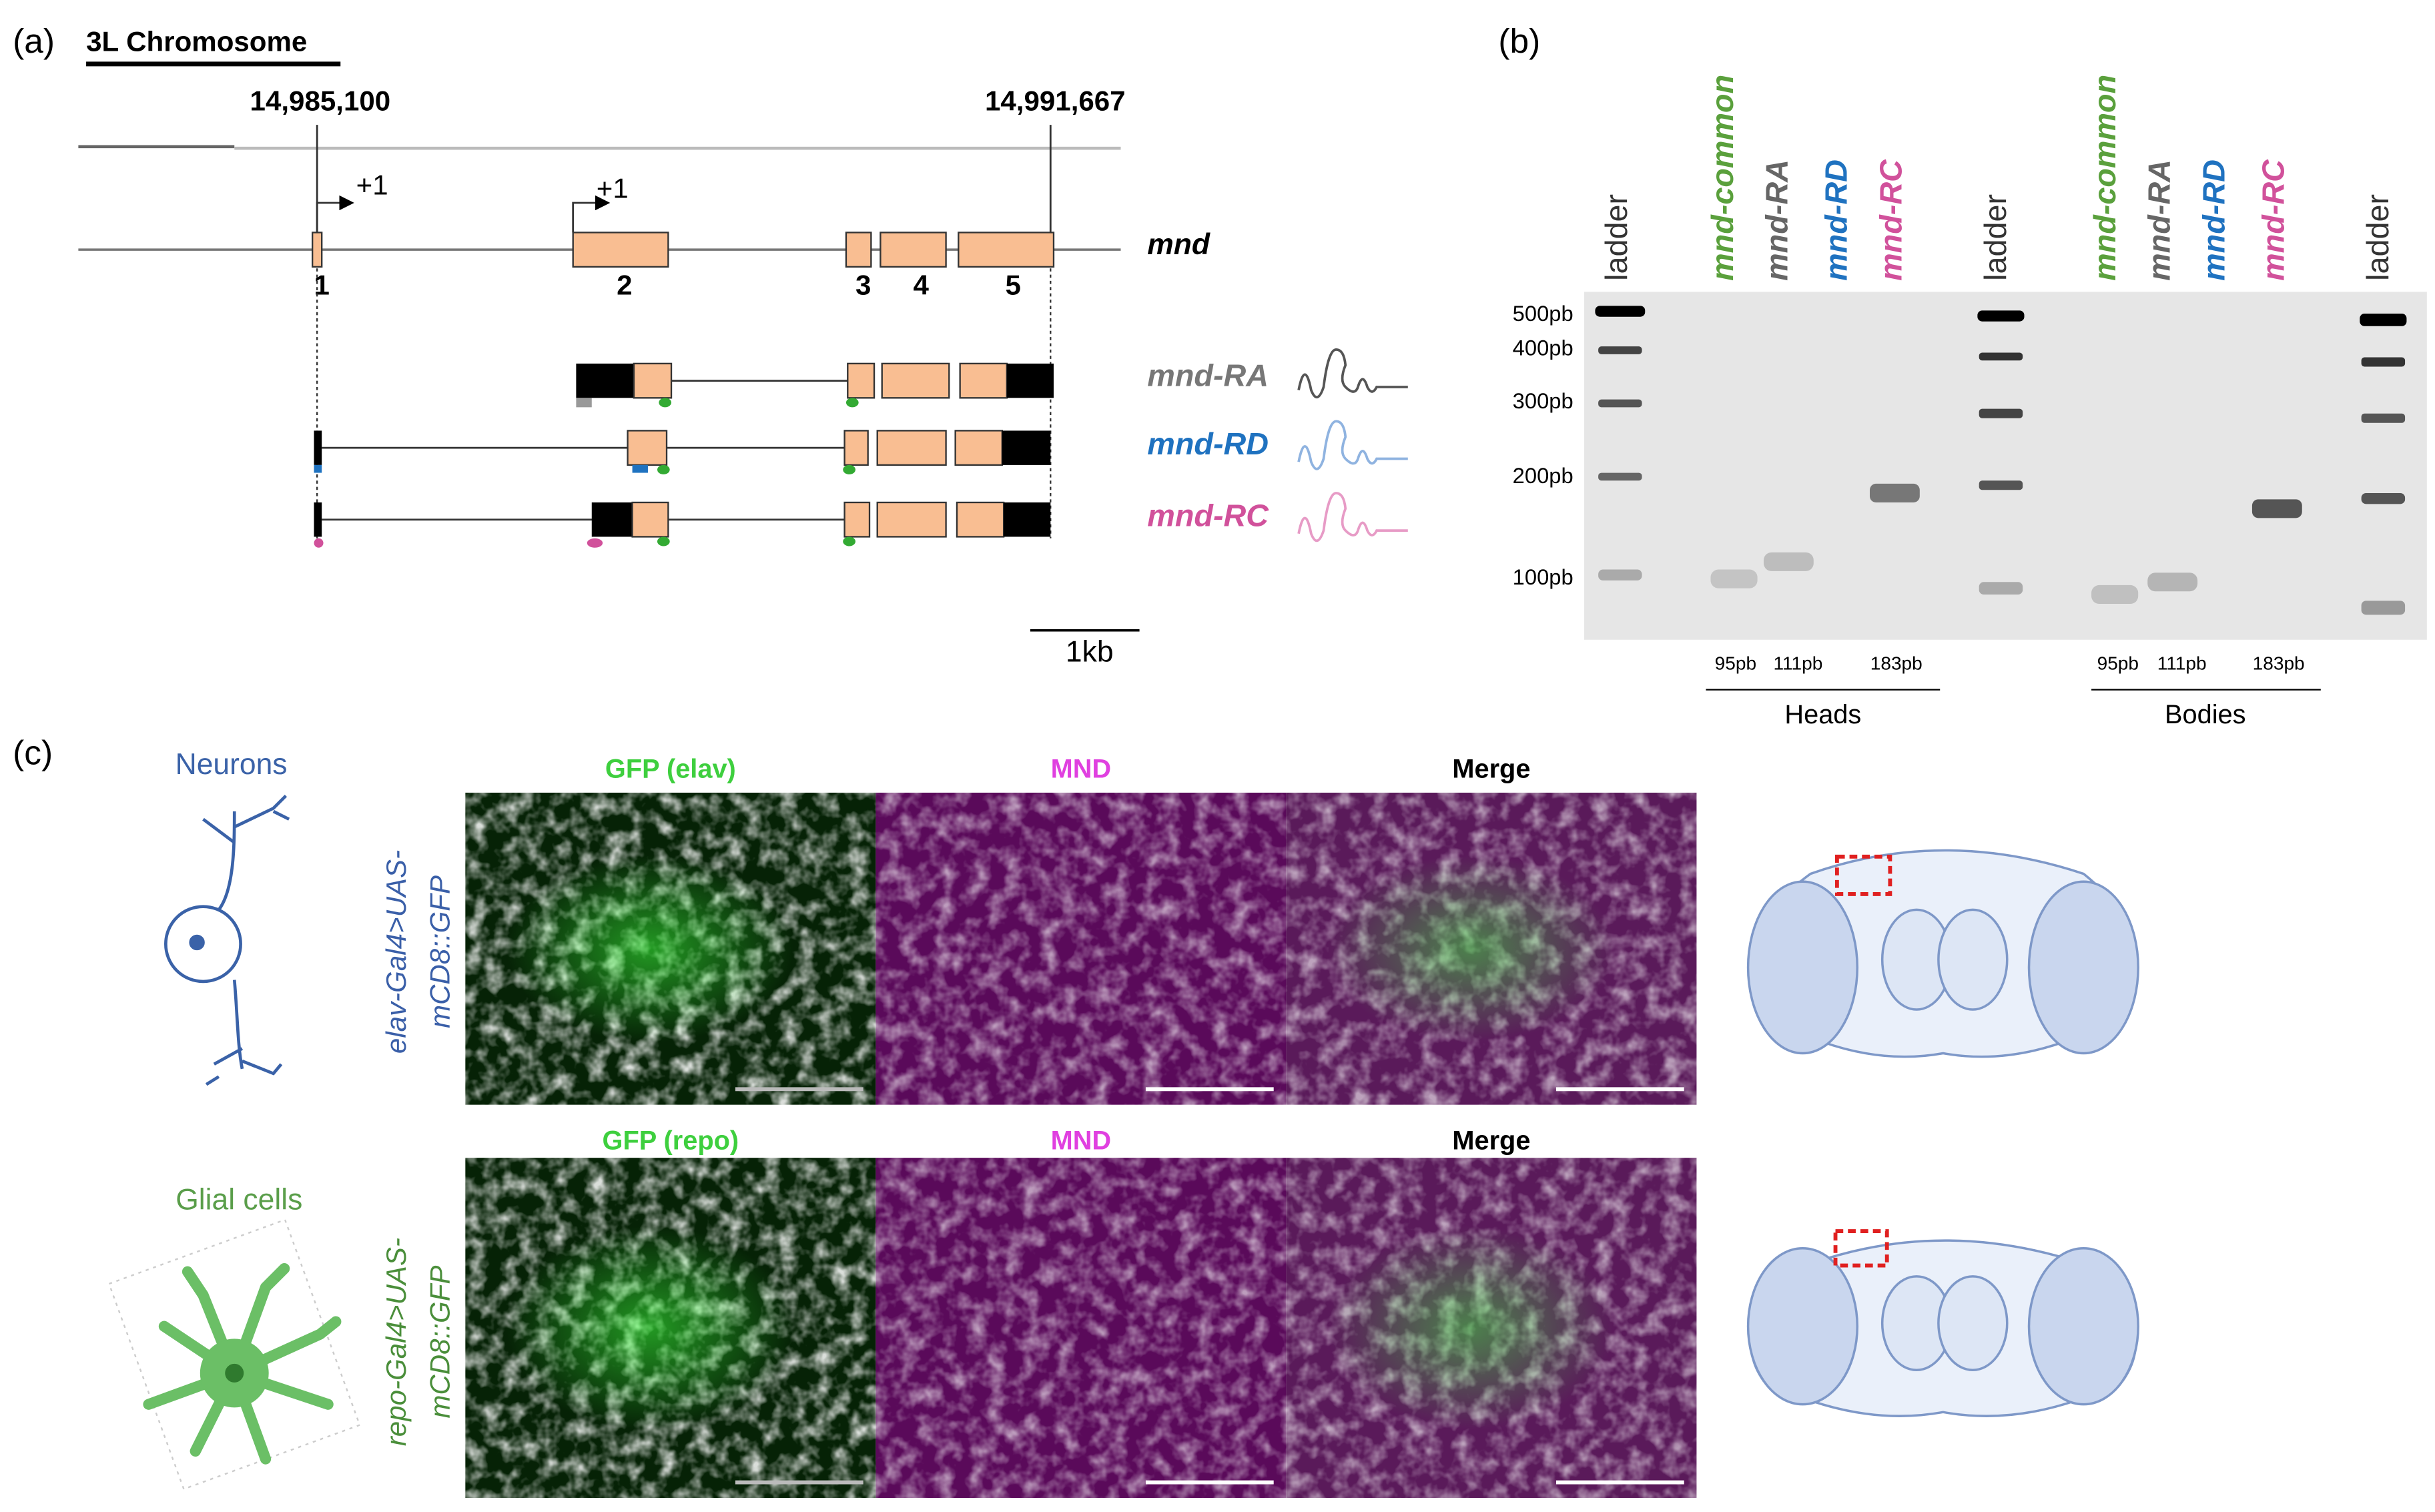 The image size is (2435, 1512). I want to click on cell-type: Glial cells, so click(239, 1199).